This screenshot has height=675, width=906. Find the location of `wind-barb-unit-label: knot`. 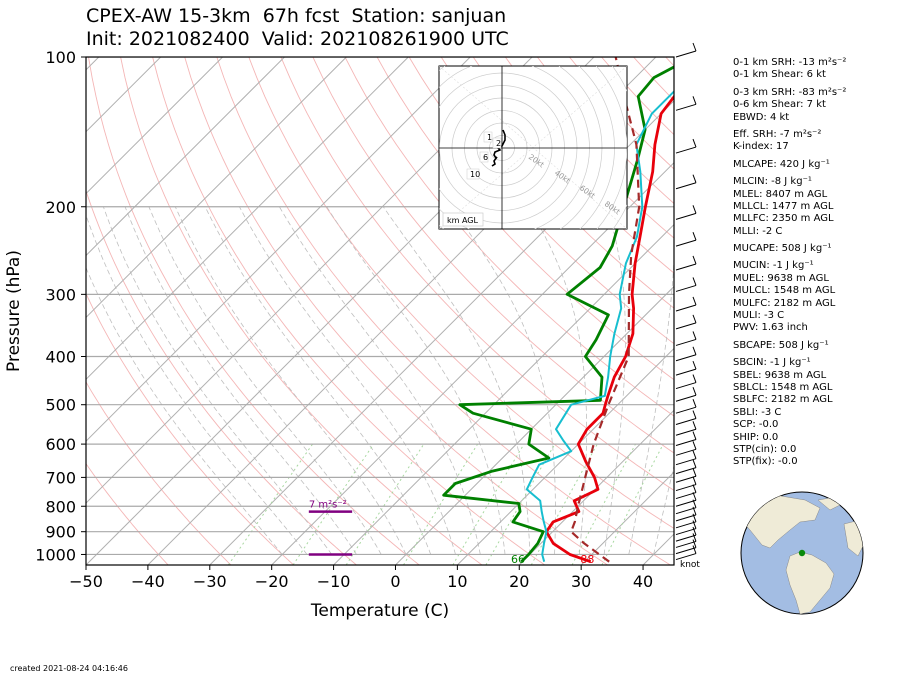

wind-barb-unit-label: knot is located at coordinates (690, 565).